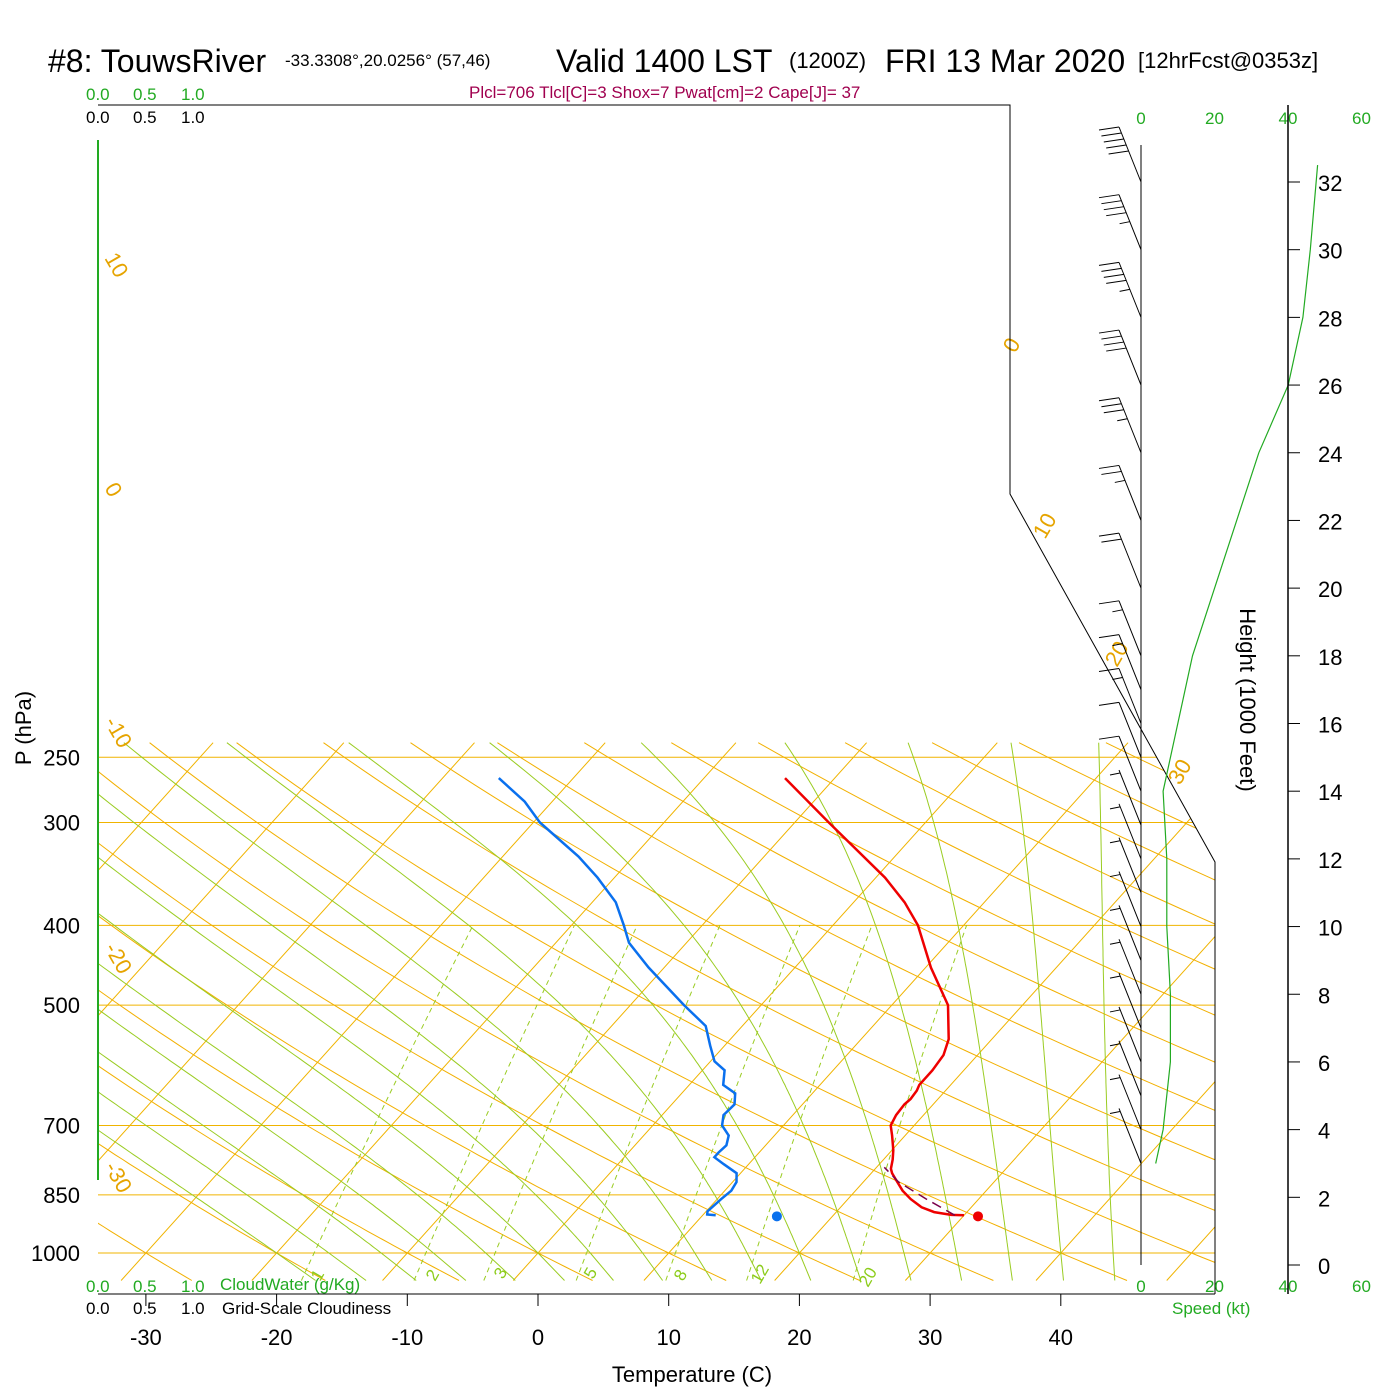  Describe the element at coordinates (1324, 1198) in the screenshot. I see `height-tick-label: 2` at that location.